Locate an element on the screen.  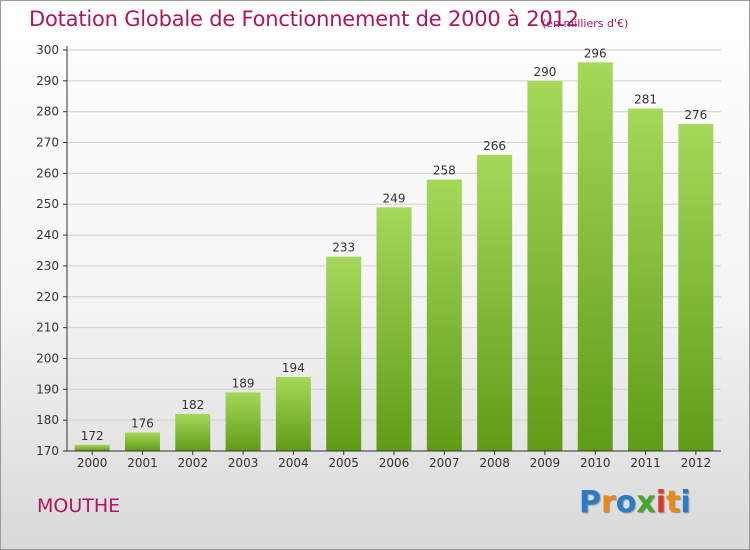
data-label: 176 is located at coordinates (142, 423).